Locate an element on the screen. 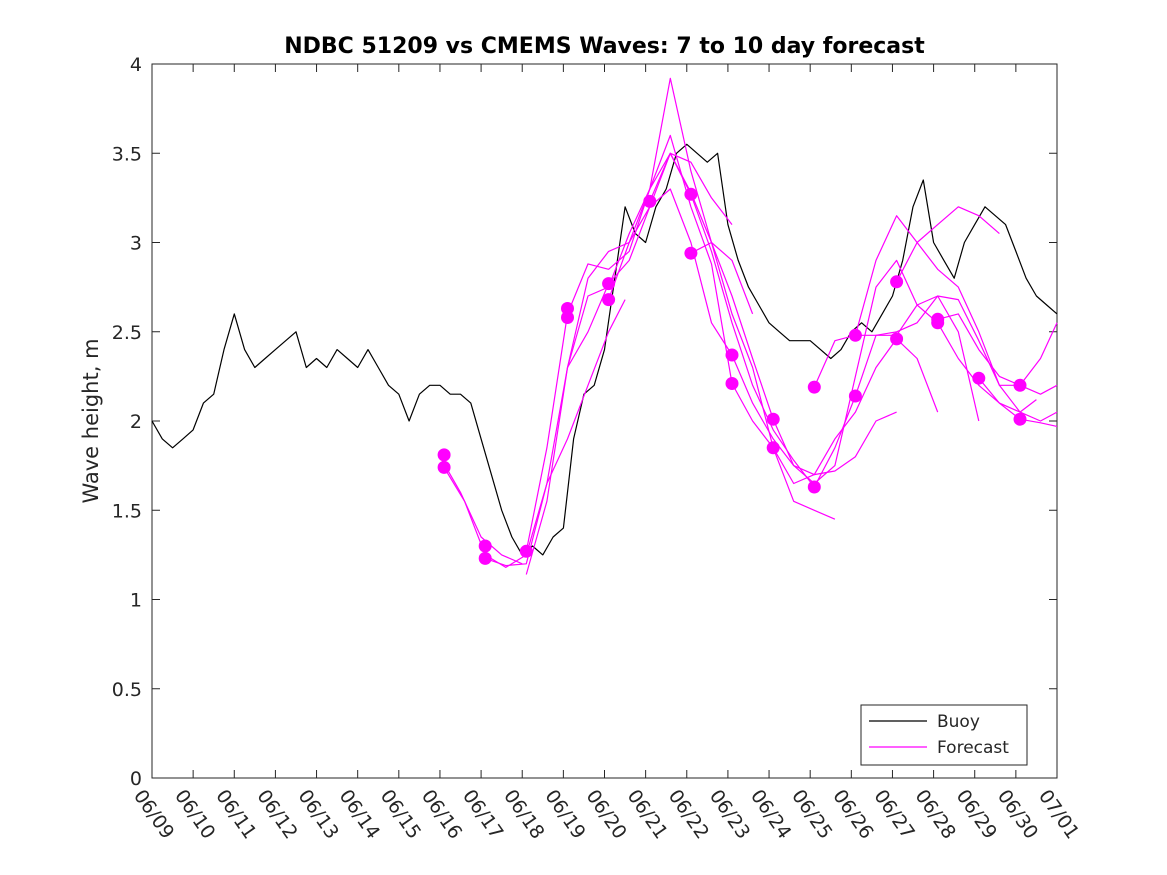 The height and width of the screenshot is (875, 1167). x-tick-label: 06/13 is located at coordinates (318, 814).